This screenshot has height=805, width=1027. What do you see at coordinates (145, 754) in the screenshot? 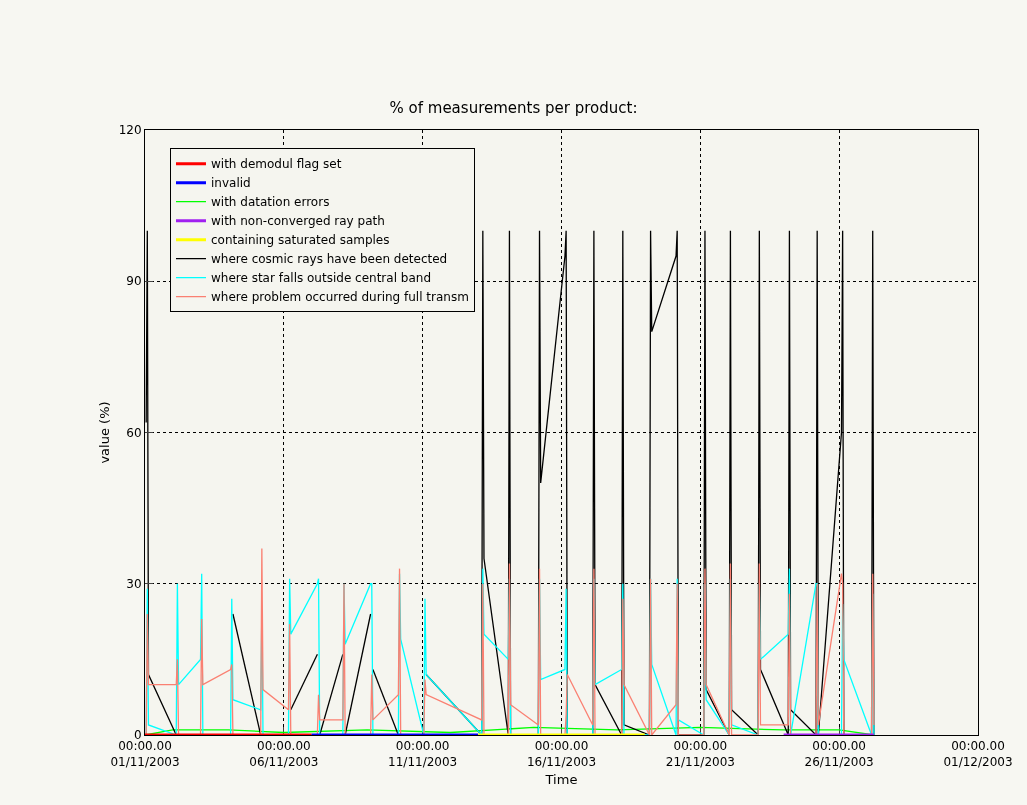
I see `x-tick-label: 00:00.00 01/11/2003` at bounding box center [145, 754].